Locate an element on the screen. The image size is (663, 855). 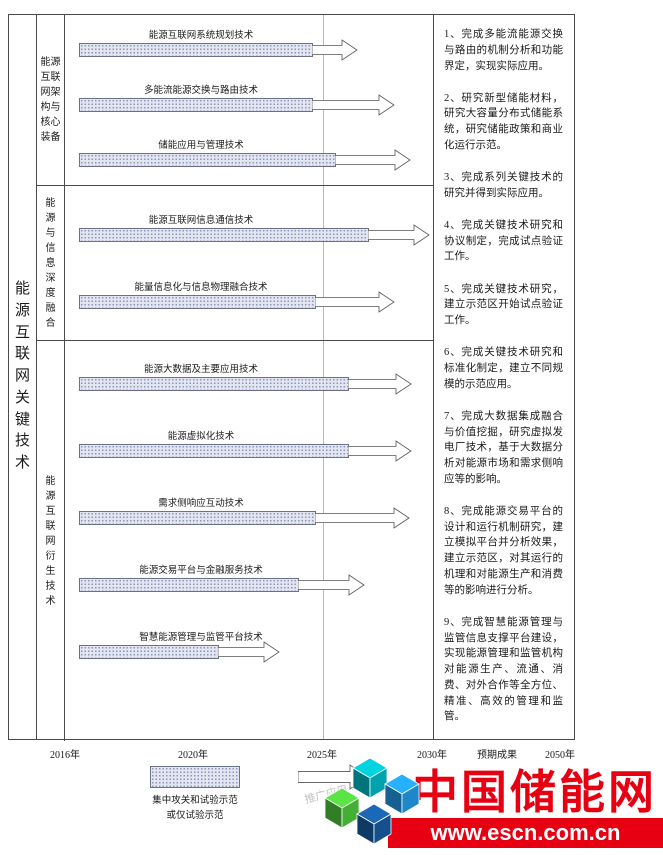
tech-label: 能源互联网信息通信技术 is located at coordinates (201, 221).